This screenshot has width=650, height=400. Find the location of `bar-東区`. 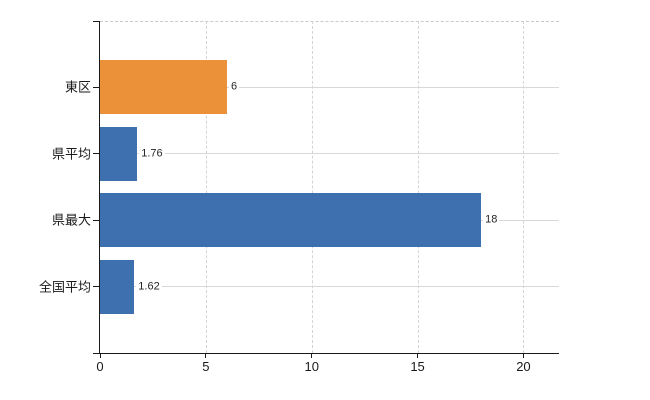

bar-東区 is located at coordinates (164, 87).